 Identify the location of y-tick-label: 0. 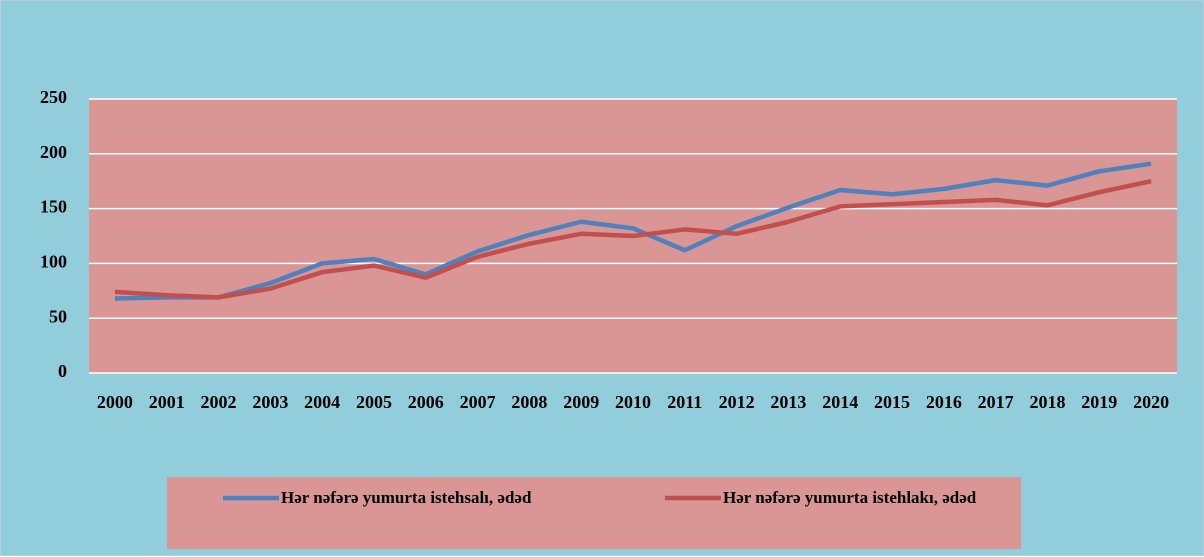
(62, 371).